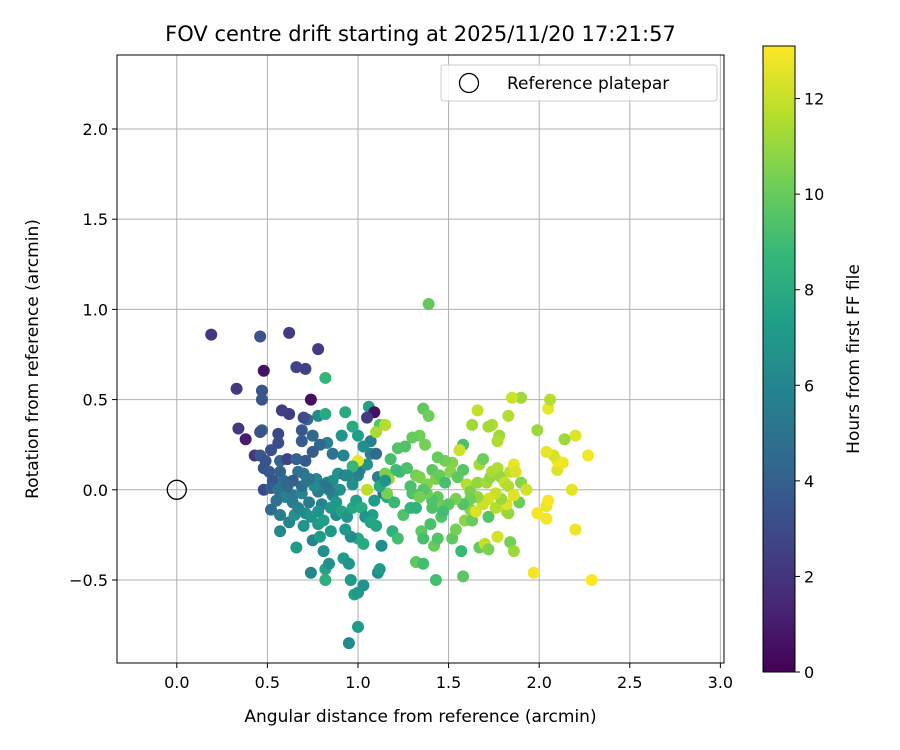 The width and height of the screenshot is (900, 750). Describe the element at coordinates (176, 489) in the screenshot. I see `reference-platepar-marker` at that location.